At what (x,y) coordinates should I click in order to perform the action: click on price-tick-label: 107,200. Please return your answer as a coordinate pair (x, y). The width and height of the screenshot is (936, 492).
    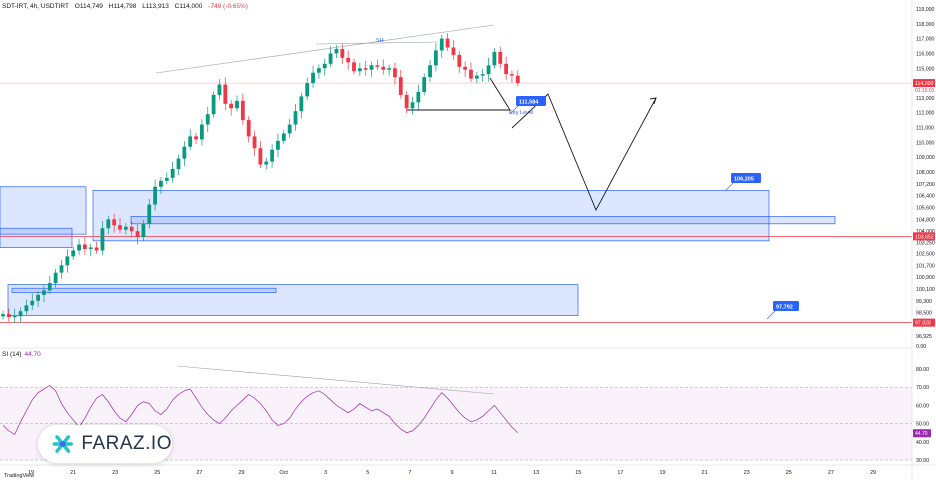
    Looking at the image, I should click on (925, 185).